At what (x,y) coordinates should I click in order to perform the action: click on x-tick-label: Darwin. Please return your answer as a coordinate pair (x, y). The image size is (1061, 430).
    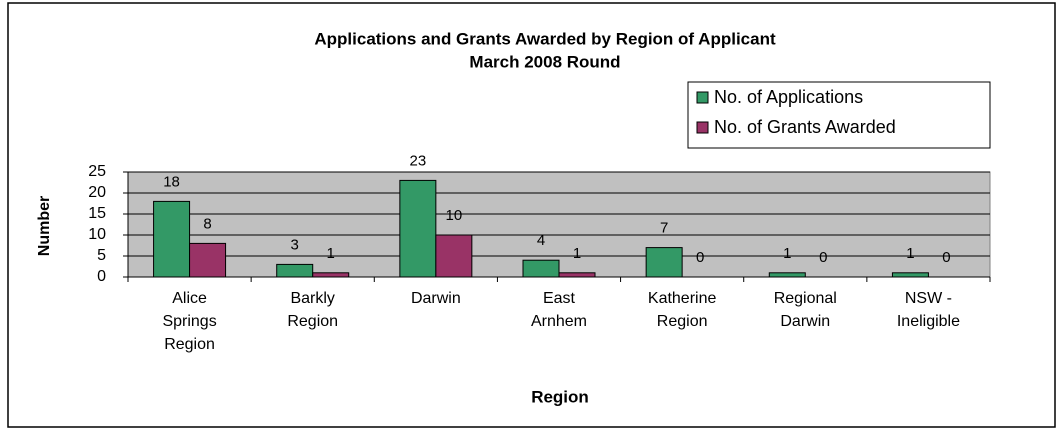
    Looking at the image, I should click on (435, 298).